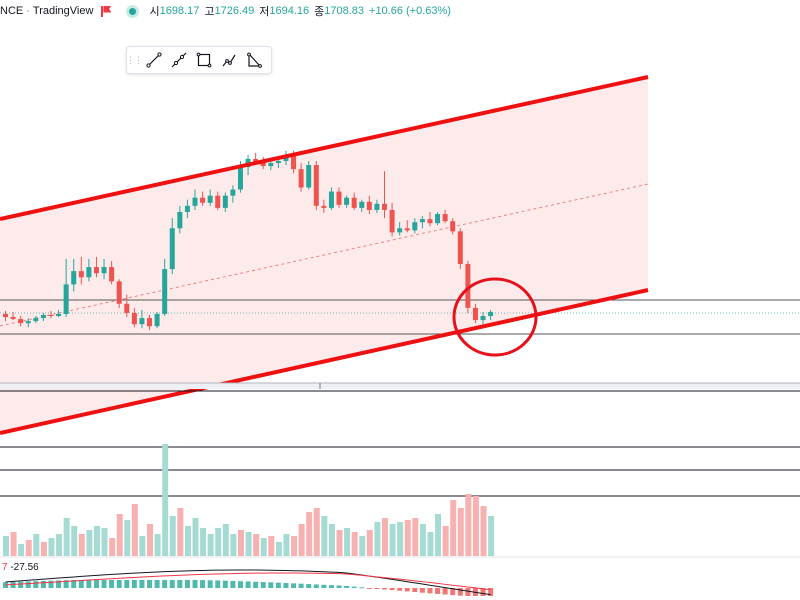 This screenshot has width=800, height=600. What do you see at coordinates (253, 60) in the screenshot?
I see `triangle-icon` at bounding box center [253, 60].